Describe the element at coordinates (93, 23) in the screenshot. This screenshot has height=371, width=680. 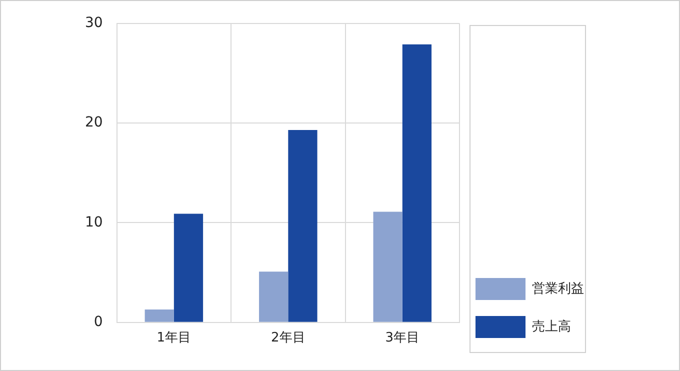
I see `y-tick-label: 30` at that location.